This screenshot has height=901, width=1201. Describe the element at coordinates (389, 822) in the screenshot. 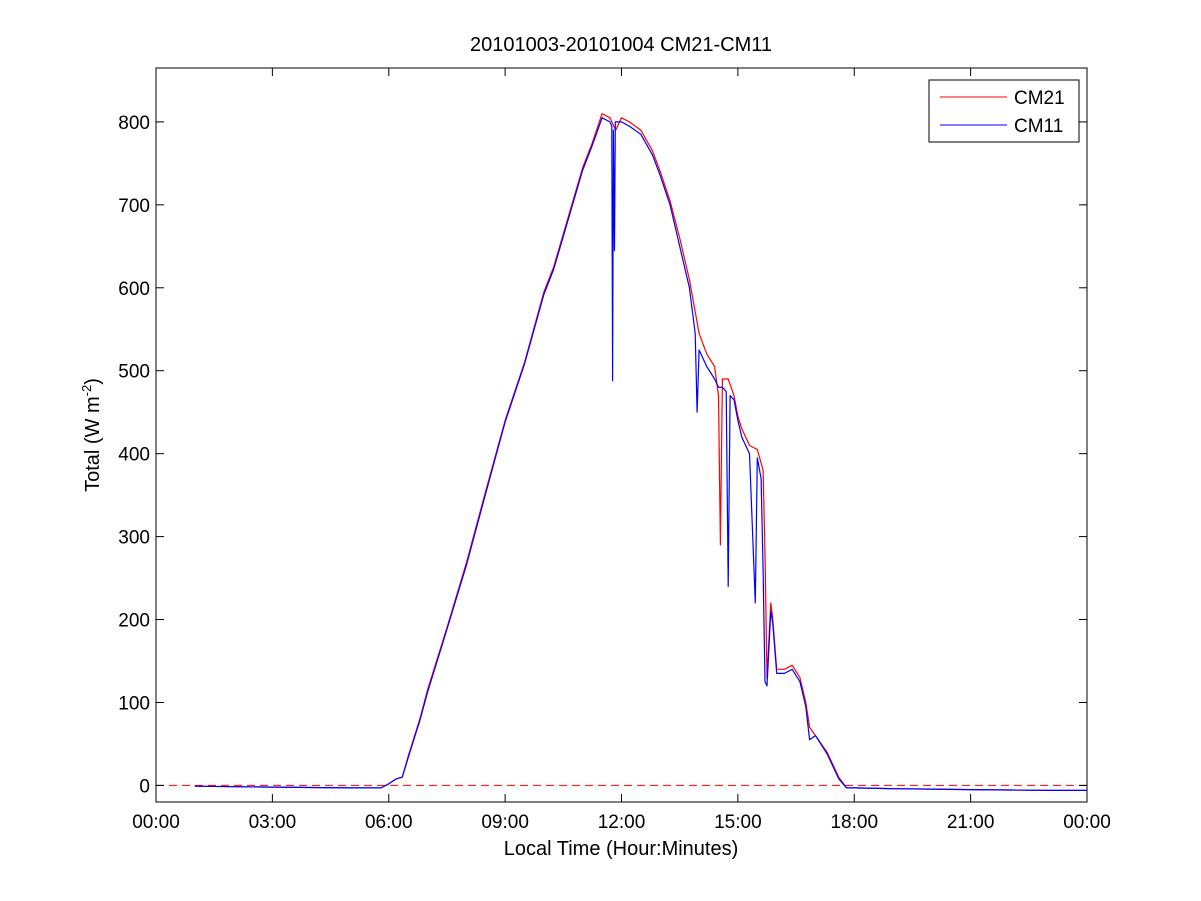

I see `x-tick-label: 06:00` at that location.